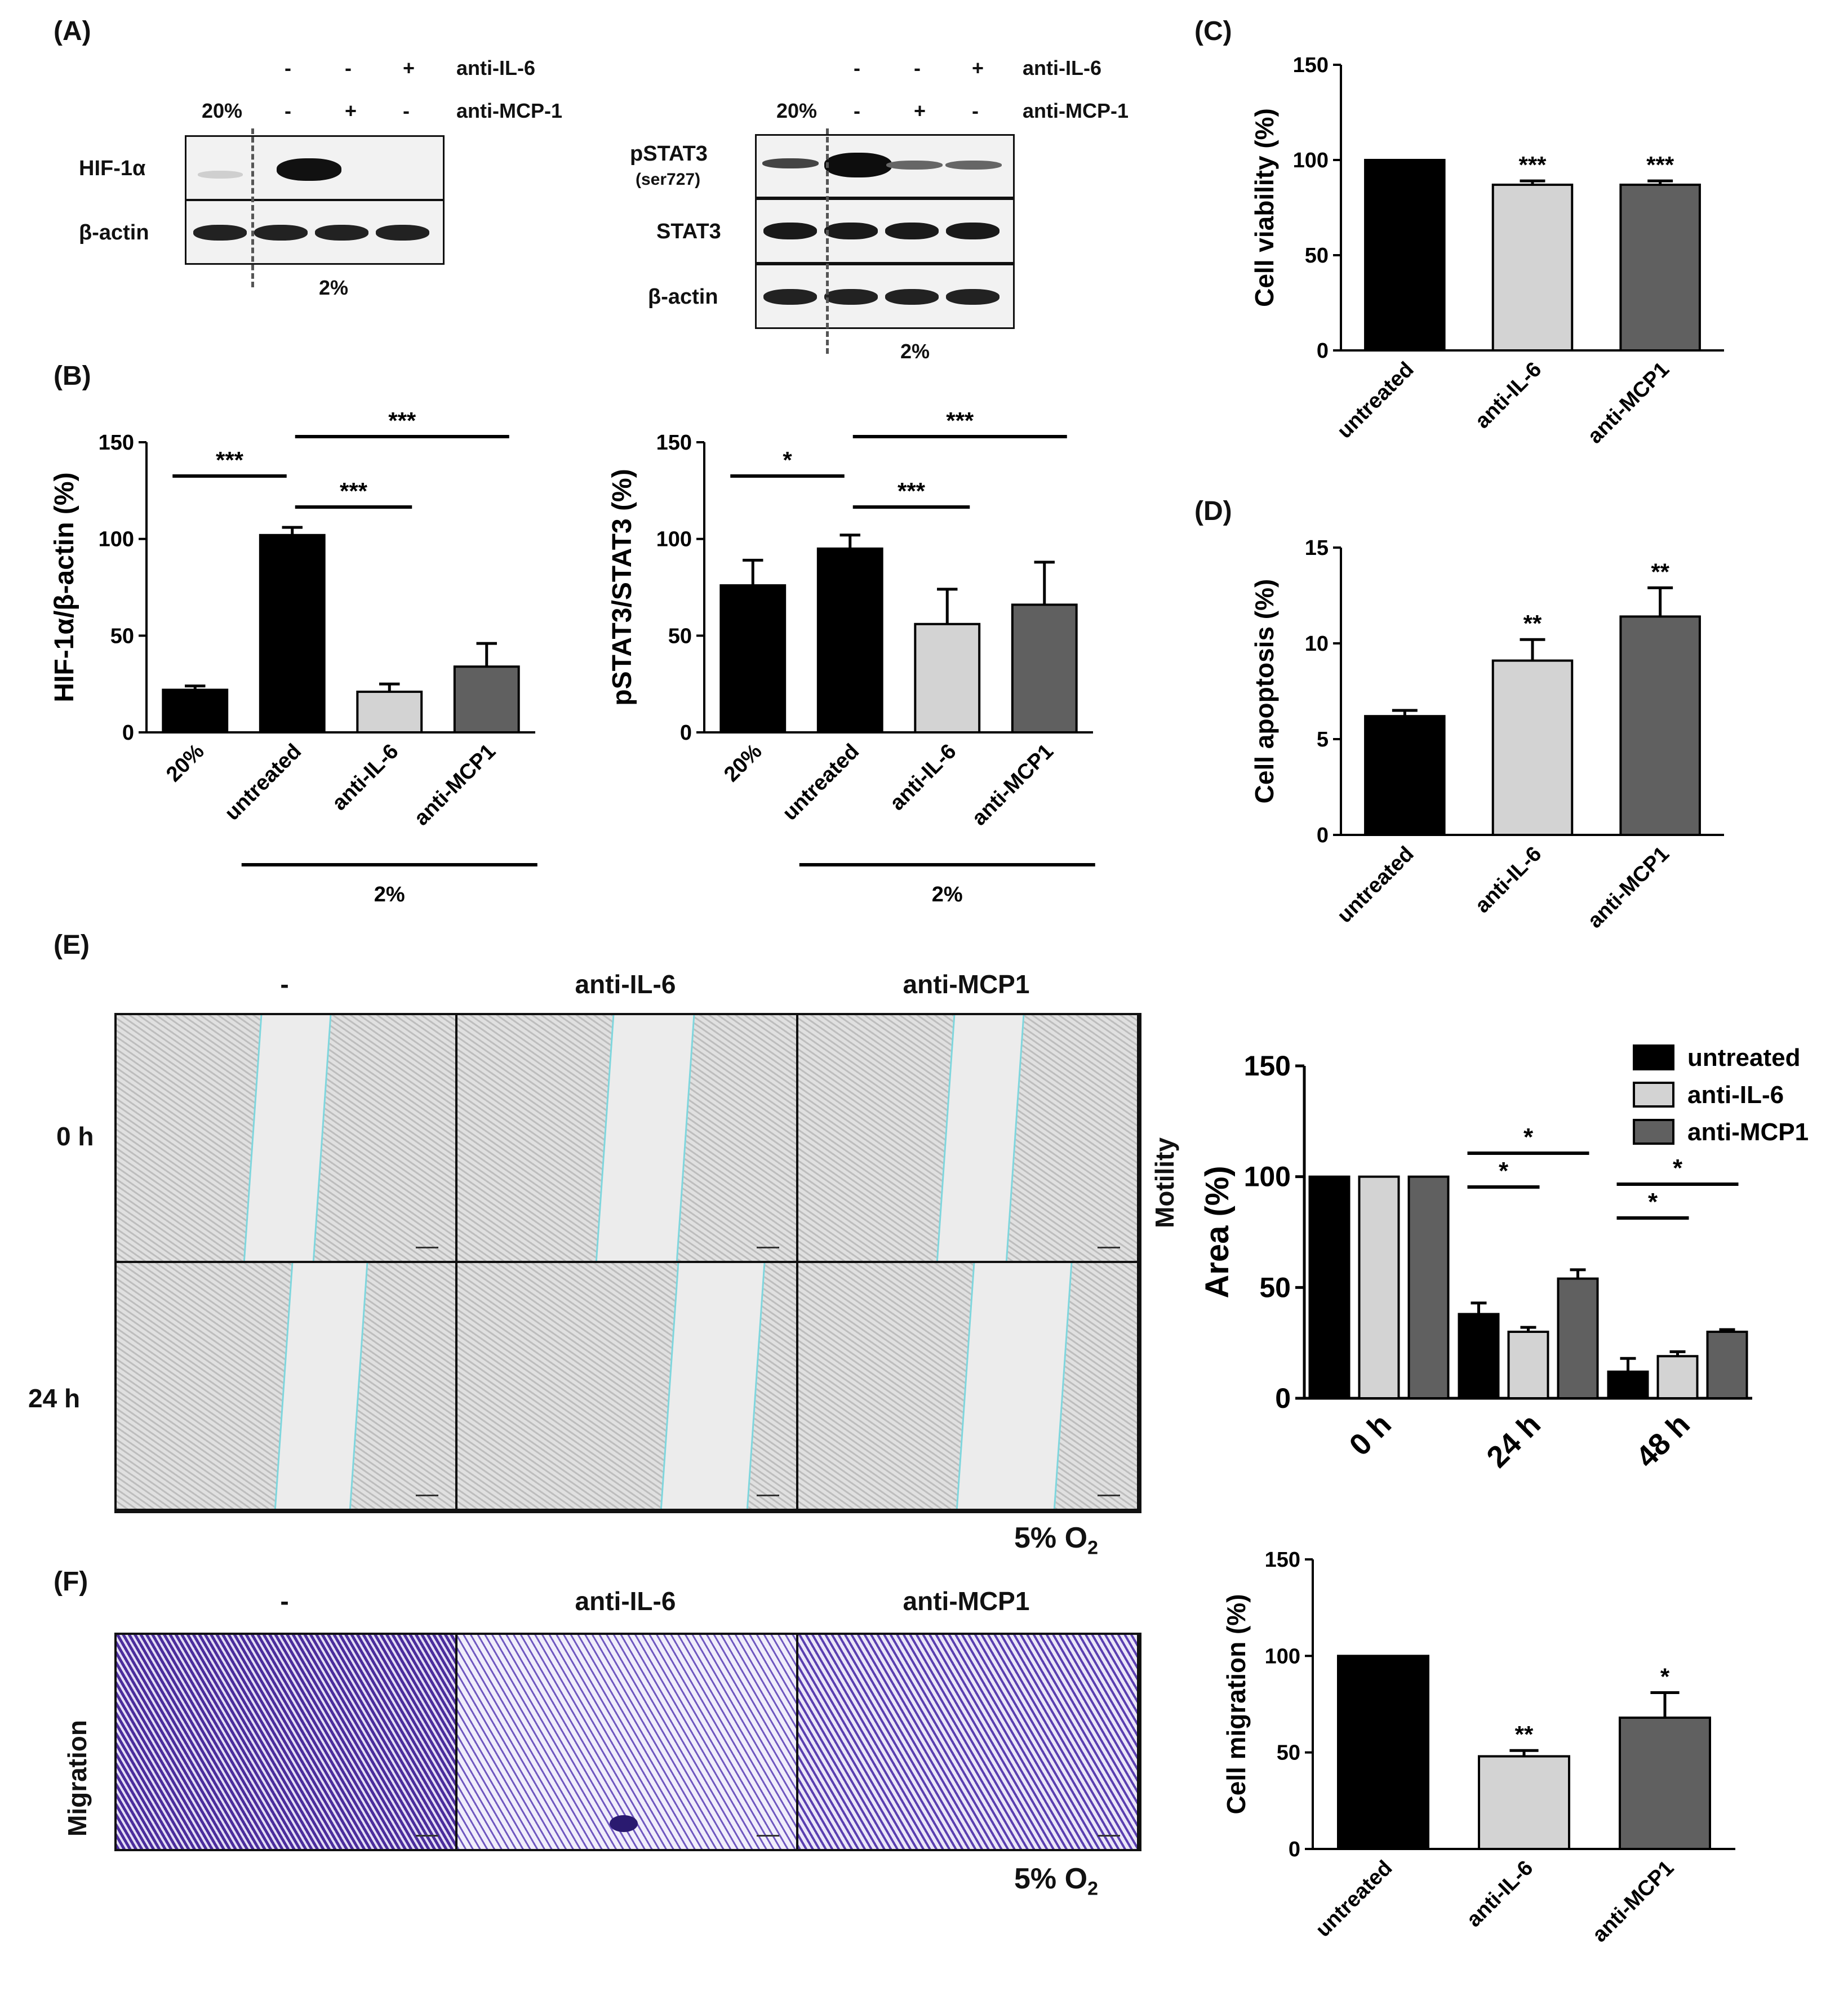 This screenshot has width=1848, height=1996. Describe the element at coordinates (622, 587) in the screenshot. I see `y-axis-label: pSTAT3/STAT3 (%)` at that location.